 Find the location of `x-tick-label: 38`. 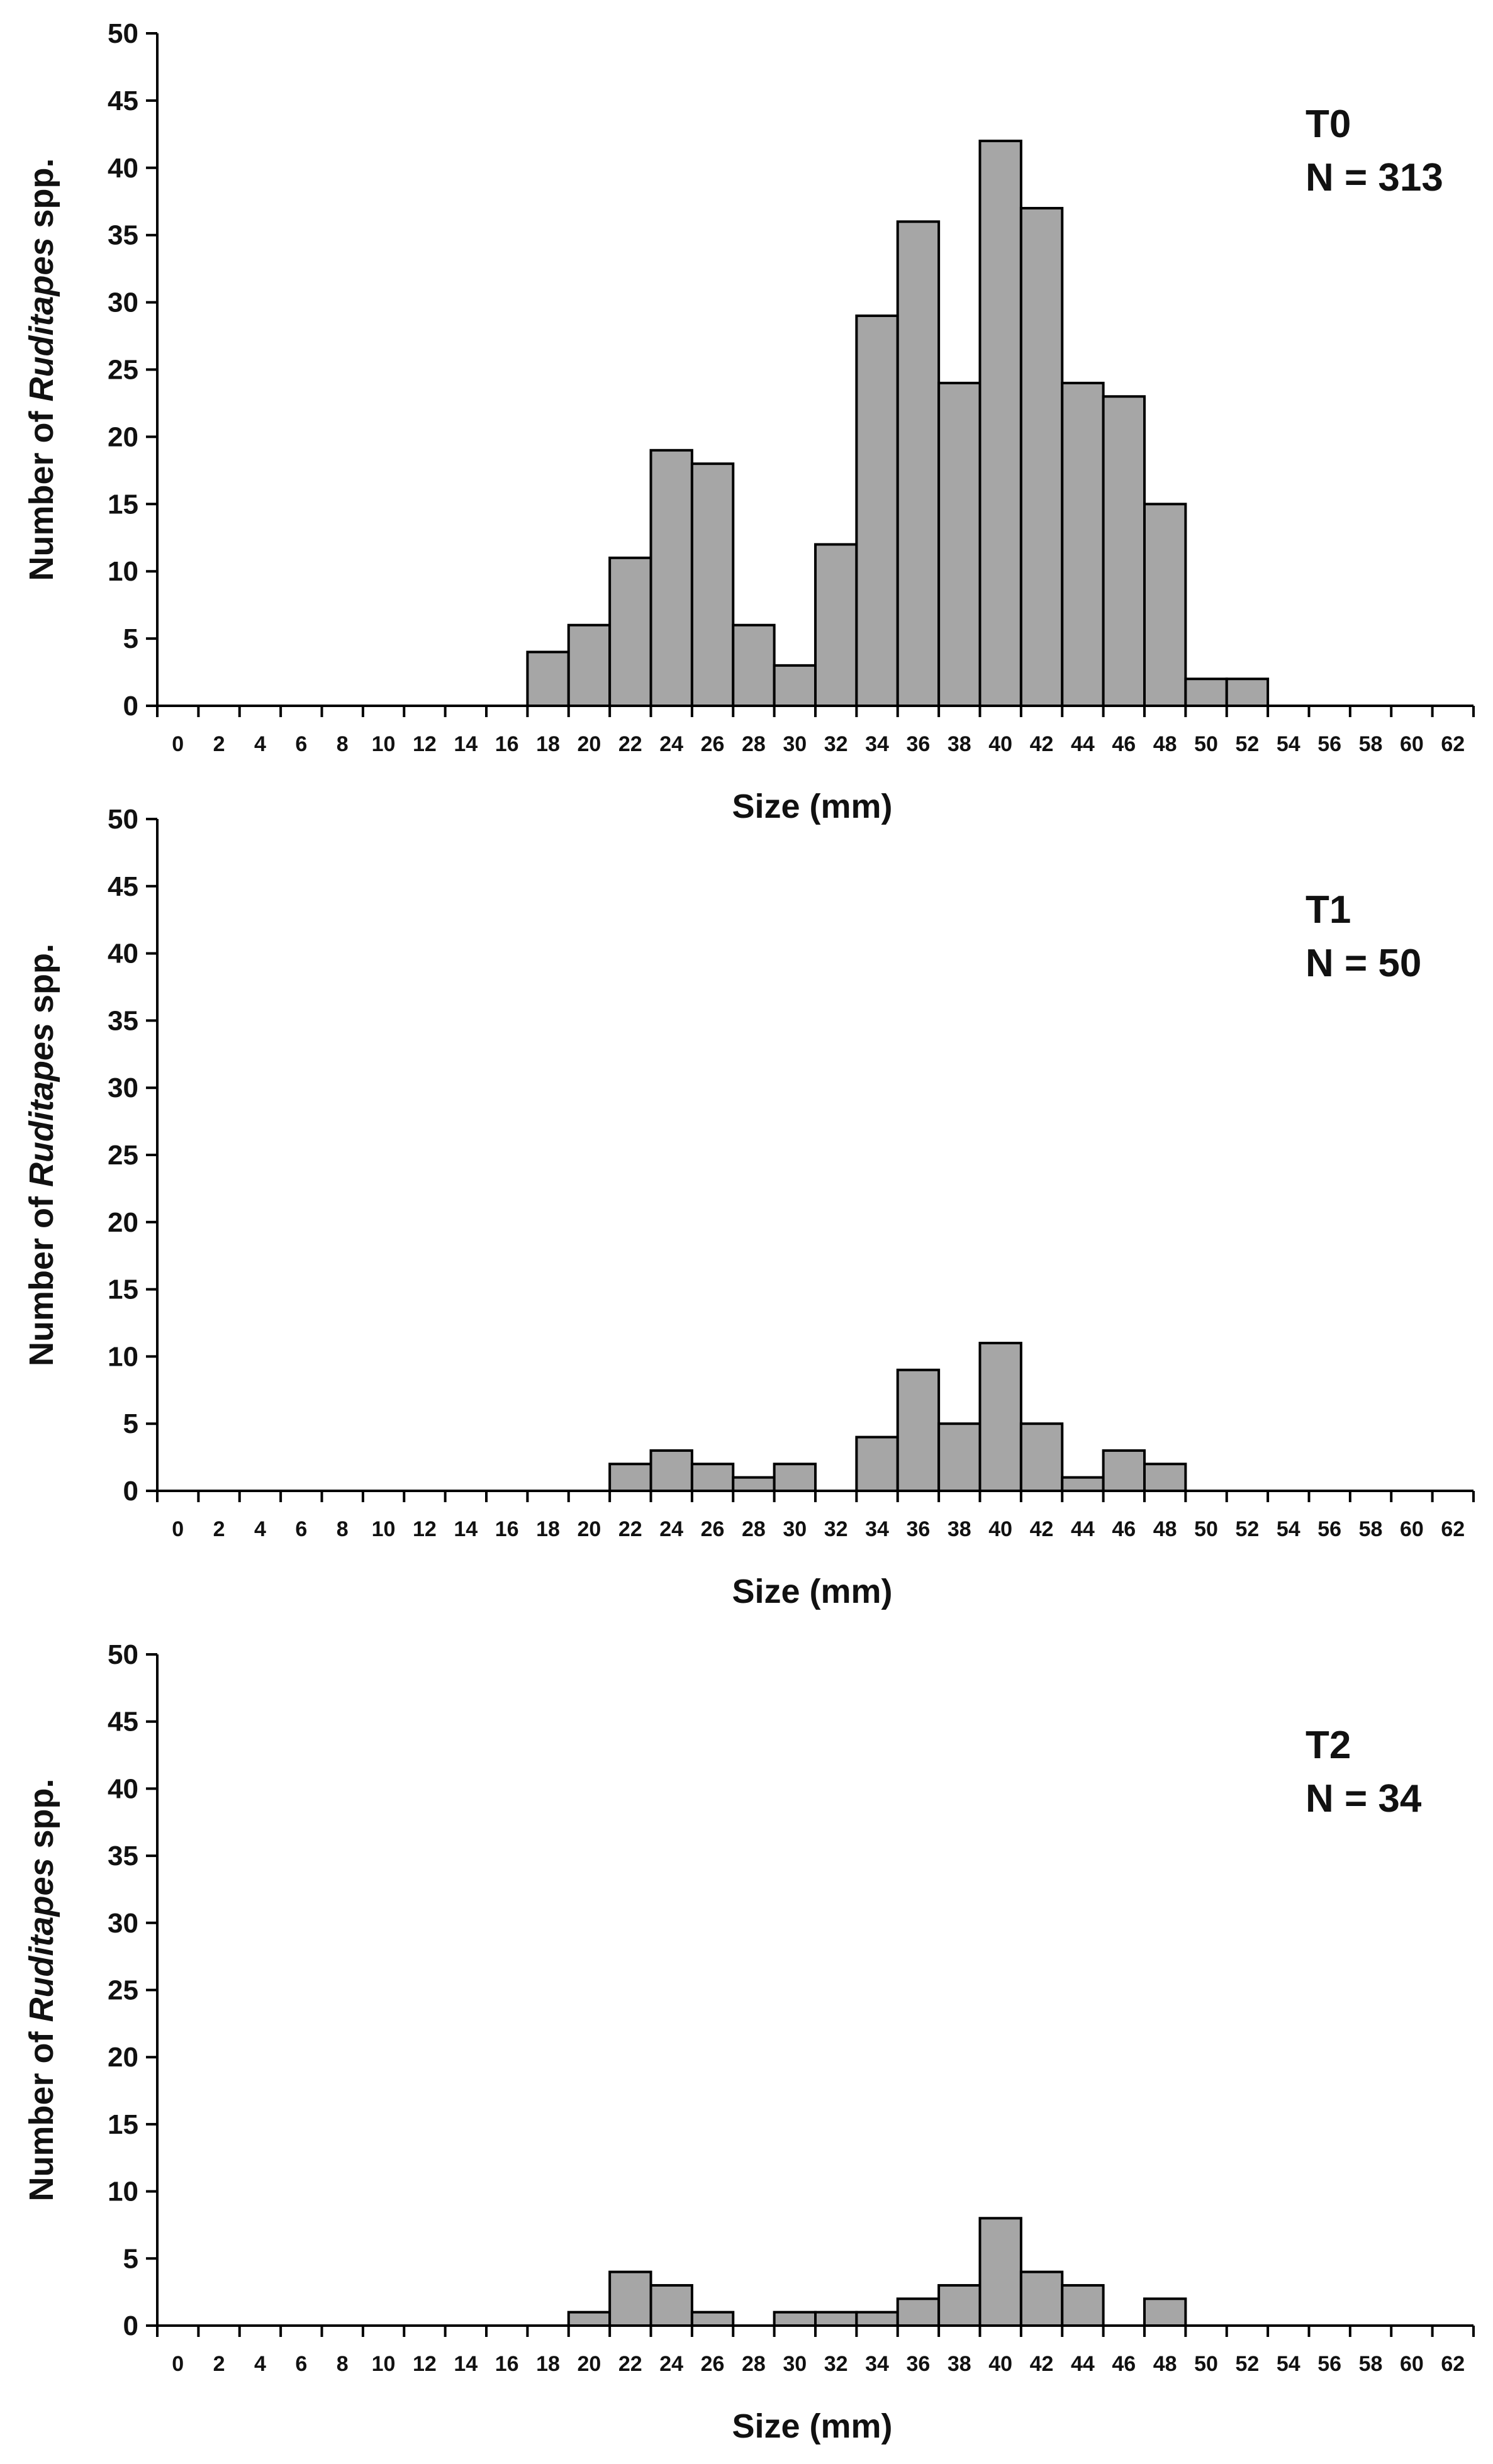

x-tick-label: 38 is located at coordinates (959, 2364).